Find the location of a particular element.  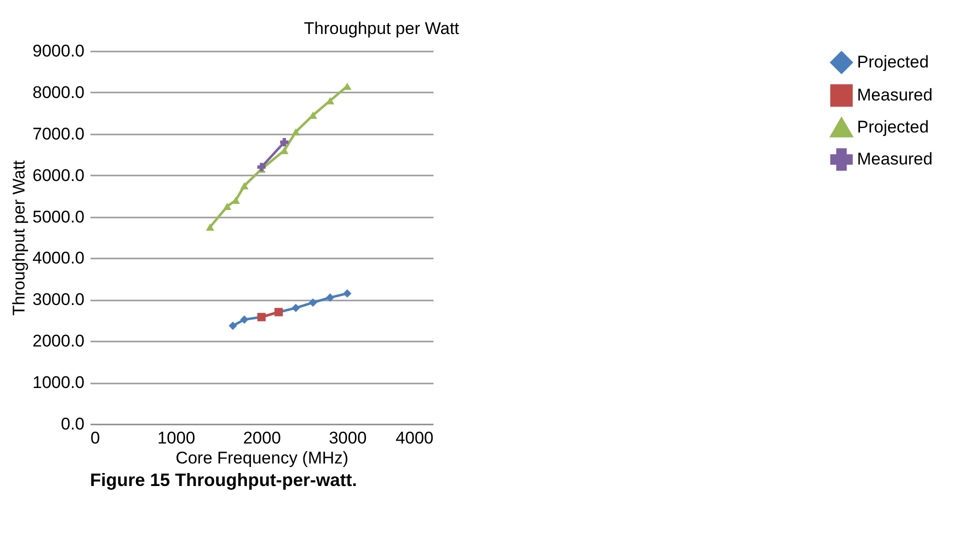

x-tick-label: 0 is located at coordinates (95, 438).